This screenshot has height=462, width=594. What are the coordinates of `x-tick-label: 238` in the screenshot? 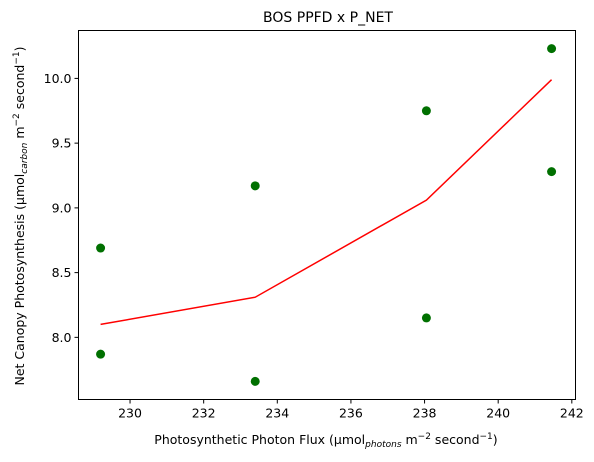 It's located at (425, 413).